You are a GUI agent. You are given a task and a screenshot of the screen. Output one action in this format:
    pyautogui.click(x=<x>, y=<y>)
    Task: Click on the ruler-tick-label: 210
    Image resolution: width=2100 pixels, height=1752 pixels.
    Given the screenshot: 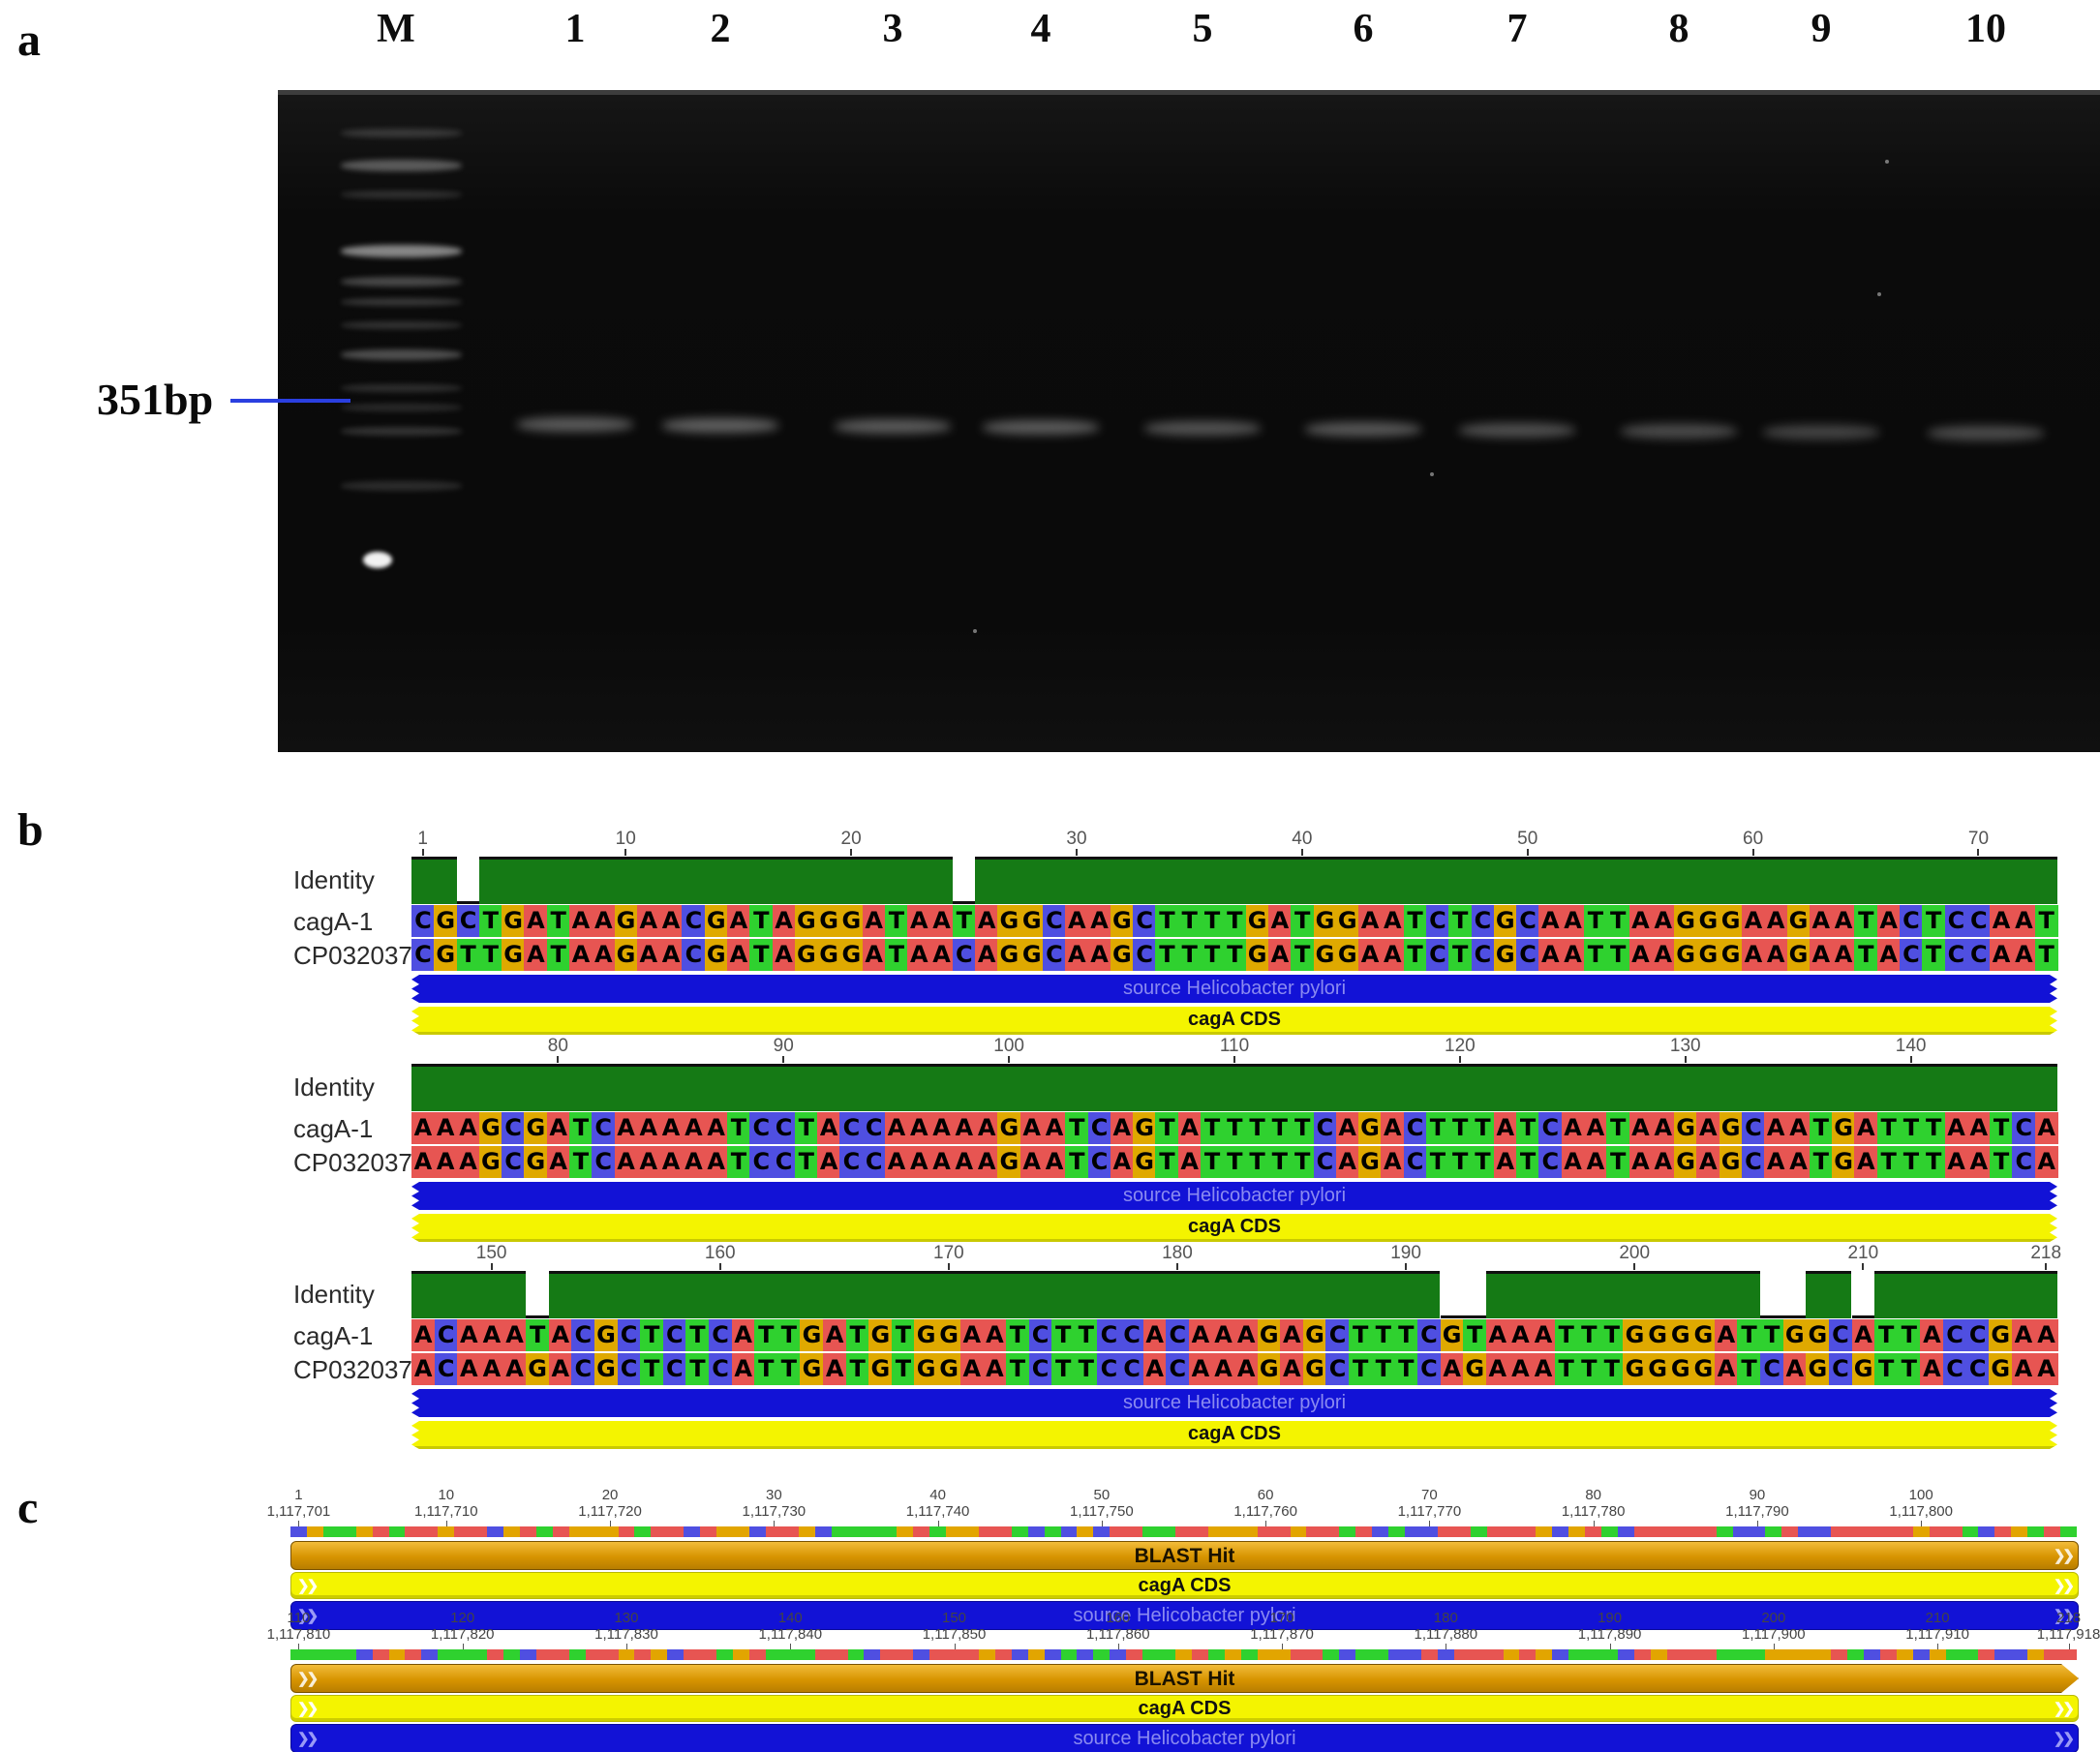 What is the action you would take?
    pyautogui.click(x=1863, y=1253)
    